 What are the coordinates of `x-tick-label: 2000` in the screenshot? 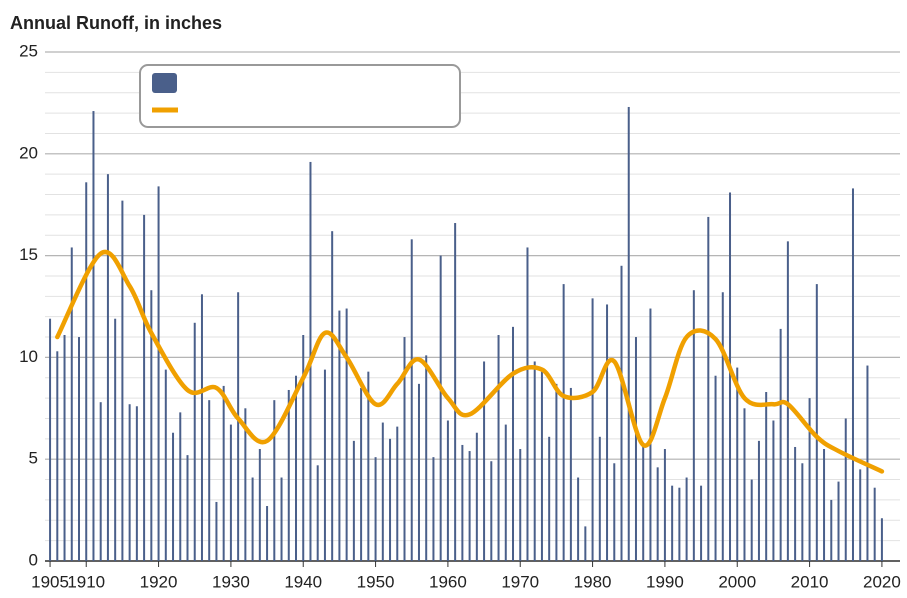 It's located at (737, 581).